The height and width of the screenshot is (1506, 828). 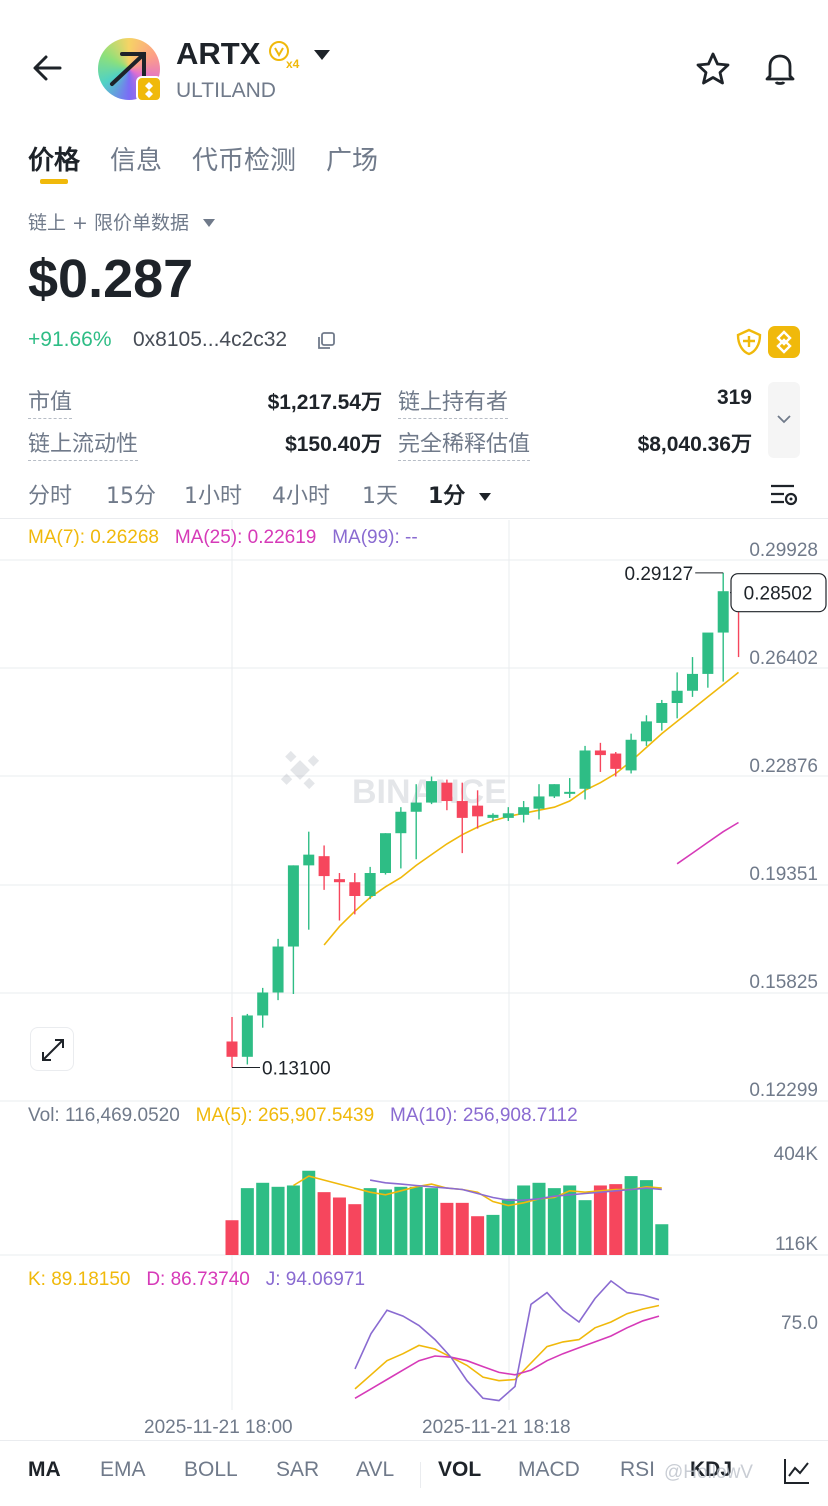 I want to click on audit-shield-icon, so click(x=749, y=342).